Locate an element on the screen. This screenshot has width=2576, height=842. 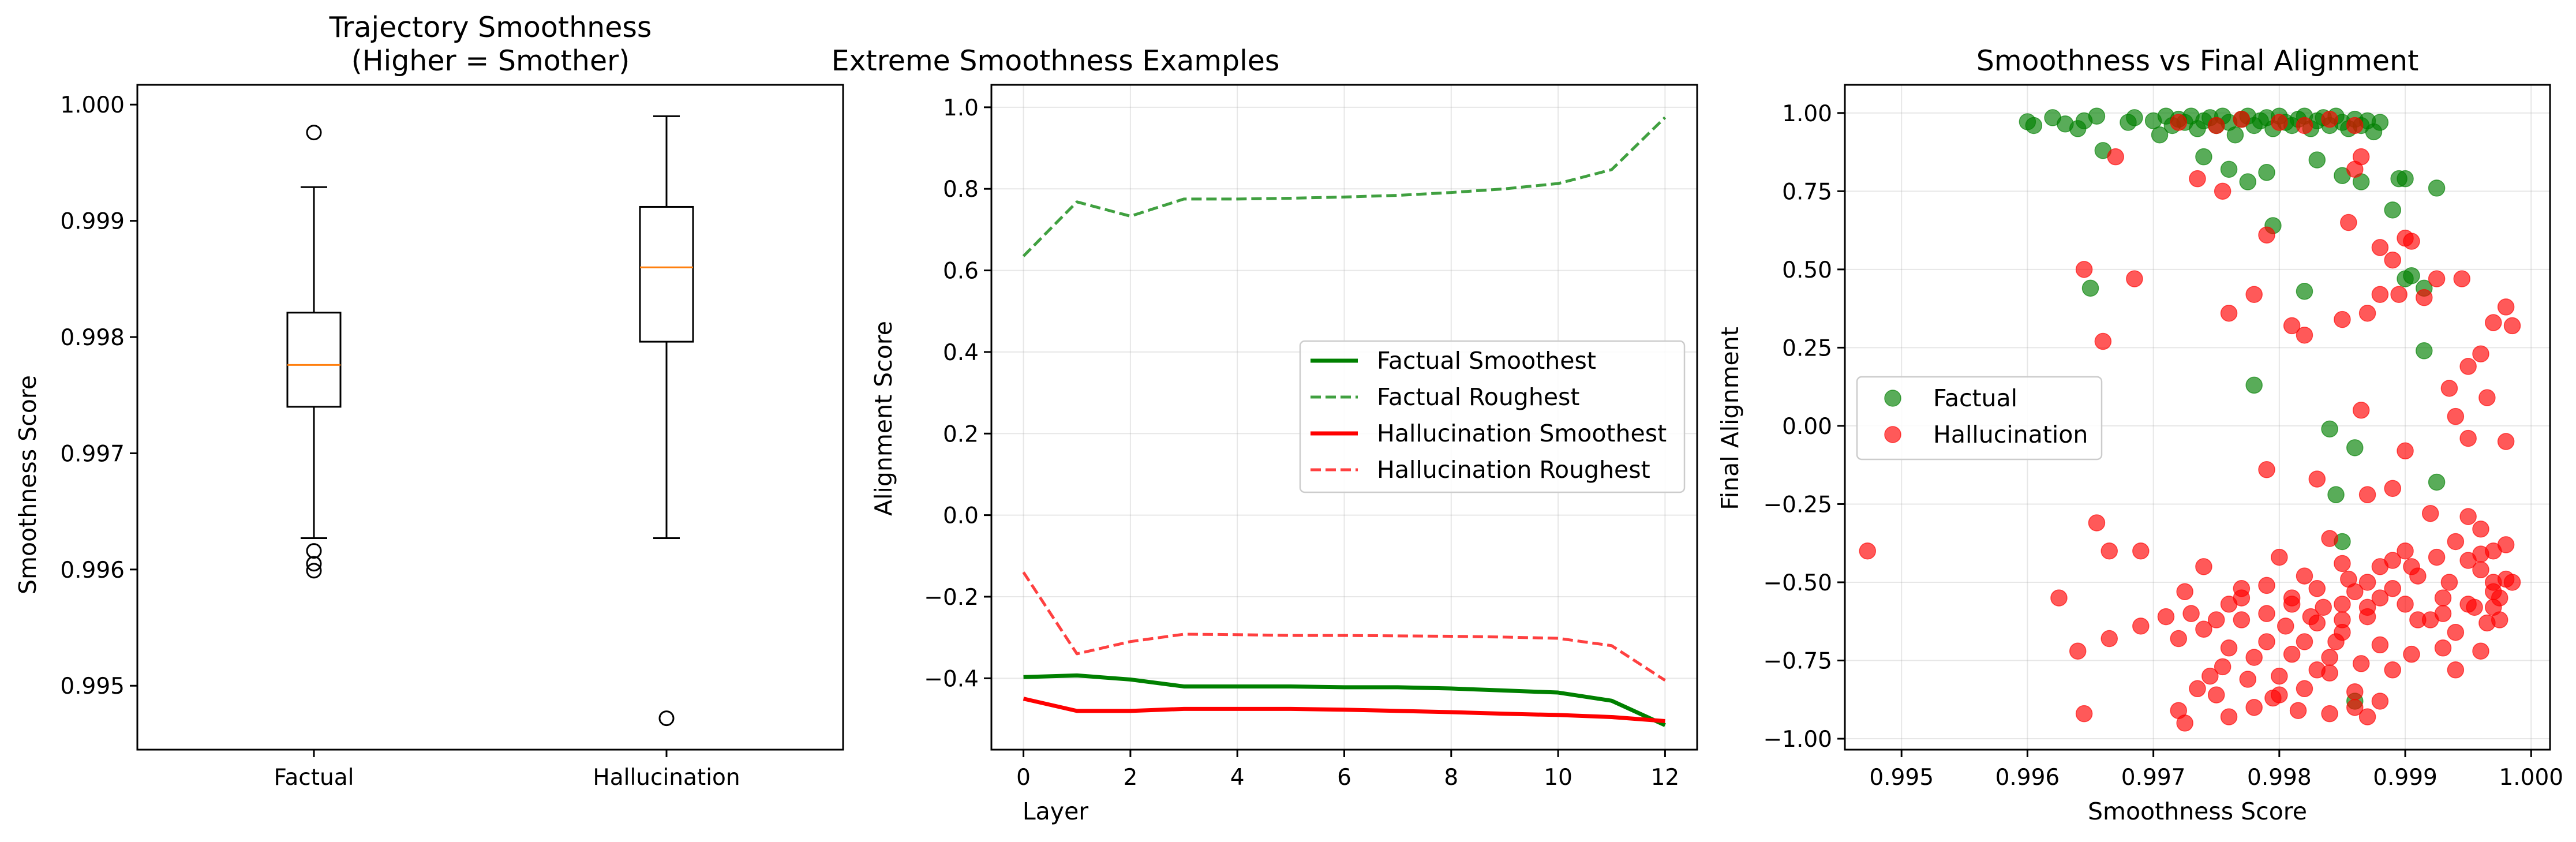
scatter-y-tick-label: 1.00 is located at coordinates (1807, 114).